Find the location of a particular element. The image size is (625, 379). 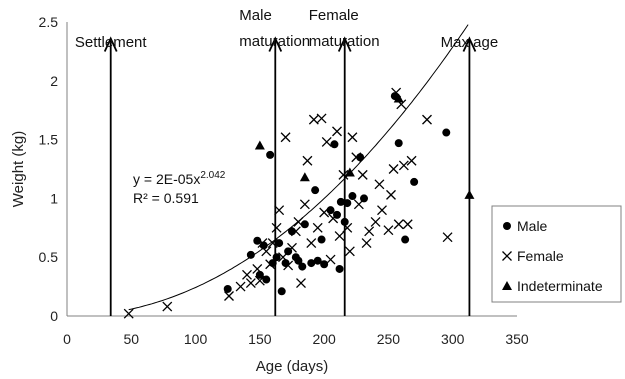

y-tick-label: 0.5 is located at coordinates (49, 257).